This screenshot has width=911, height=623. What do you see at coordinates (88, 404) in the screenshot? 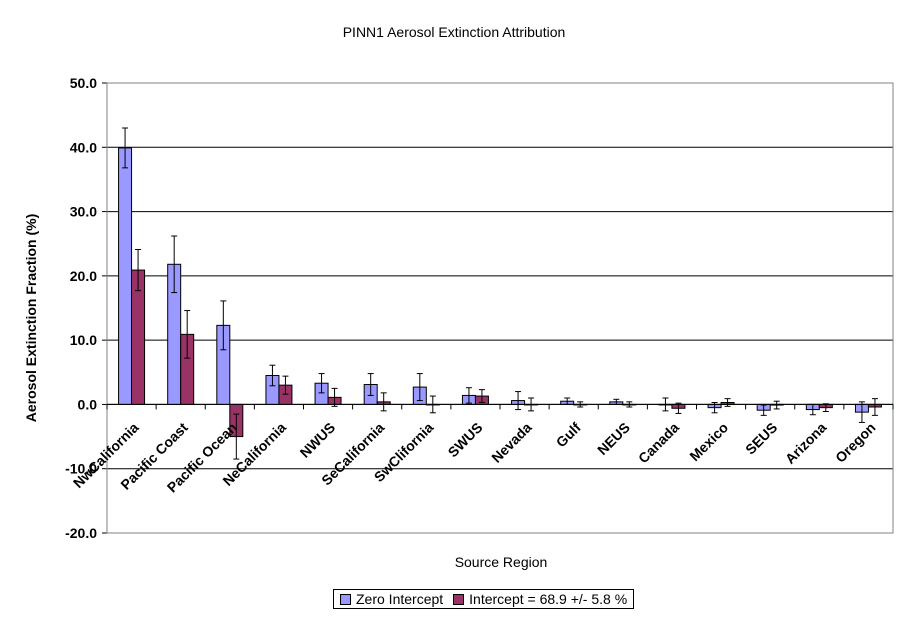
I see `y-tick-label: 0.0` at bounding box center [88, 404].